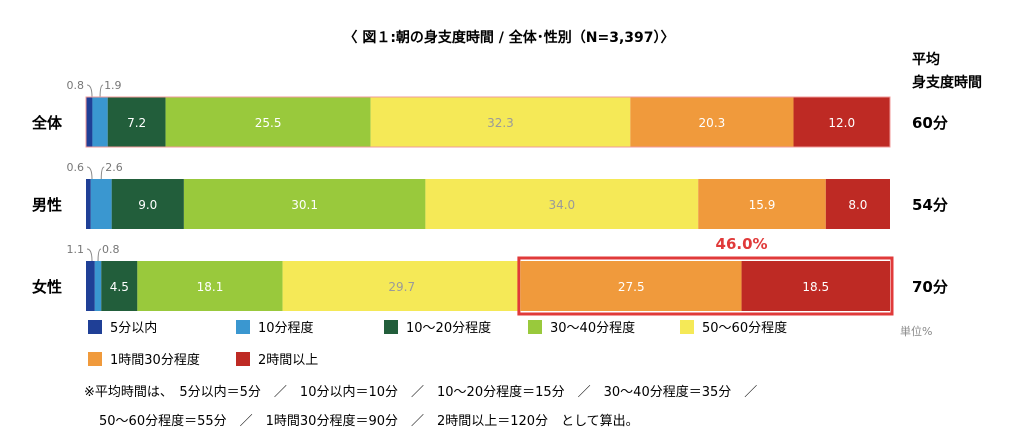 Image resolution: width=1024 pixels, height=442 pixels. What do you see at coordinates (113, 85) in the screenshot?
I see `small-value-label: 1.9` at bounding box center [113, 85].